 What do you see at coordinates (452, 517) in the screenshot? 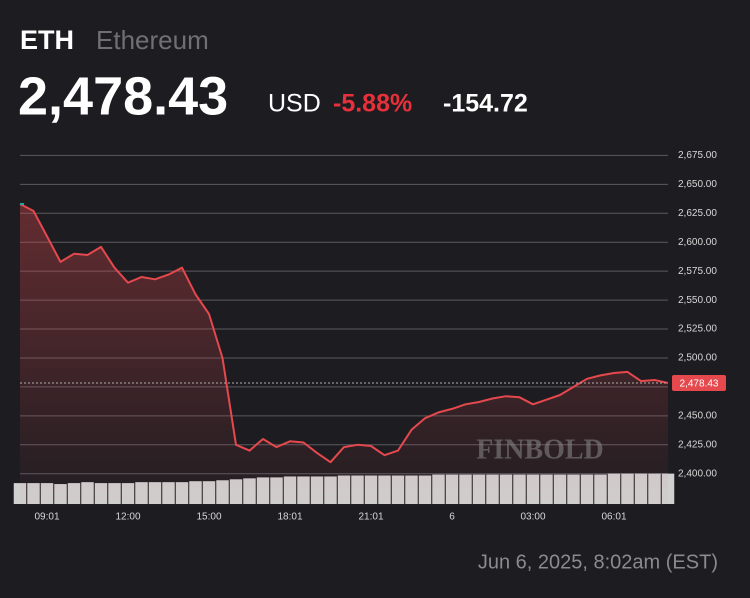
I see `x-tick-label: 6` at bounding box center [452, 517].